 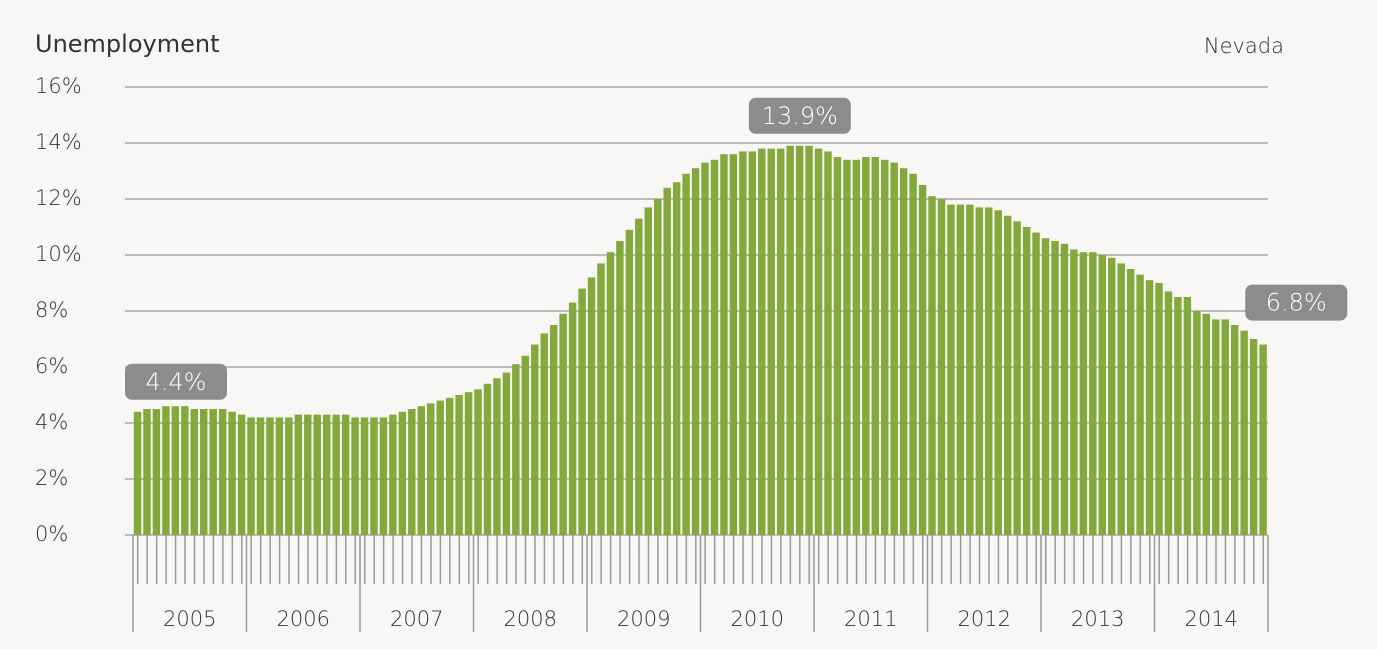 What do you see at coordinates (189, 619) in the screenshot?
I see `x-group-label: 2005` at bounding box center [189, 619].